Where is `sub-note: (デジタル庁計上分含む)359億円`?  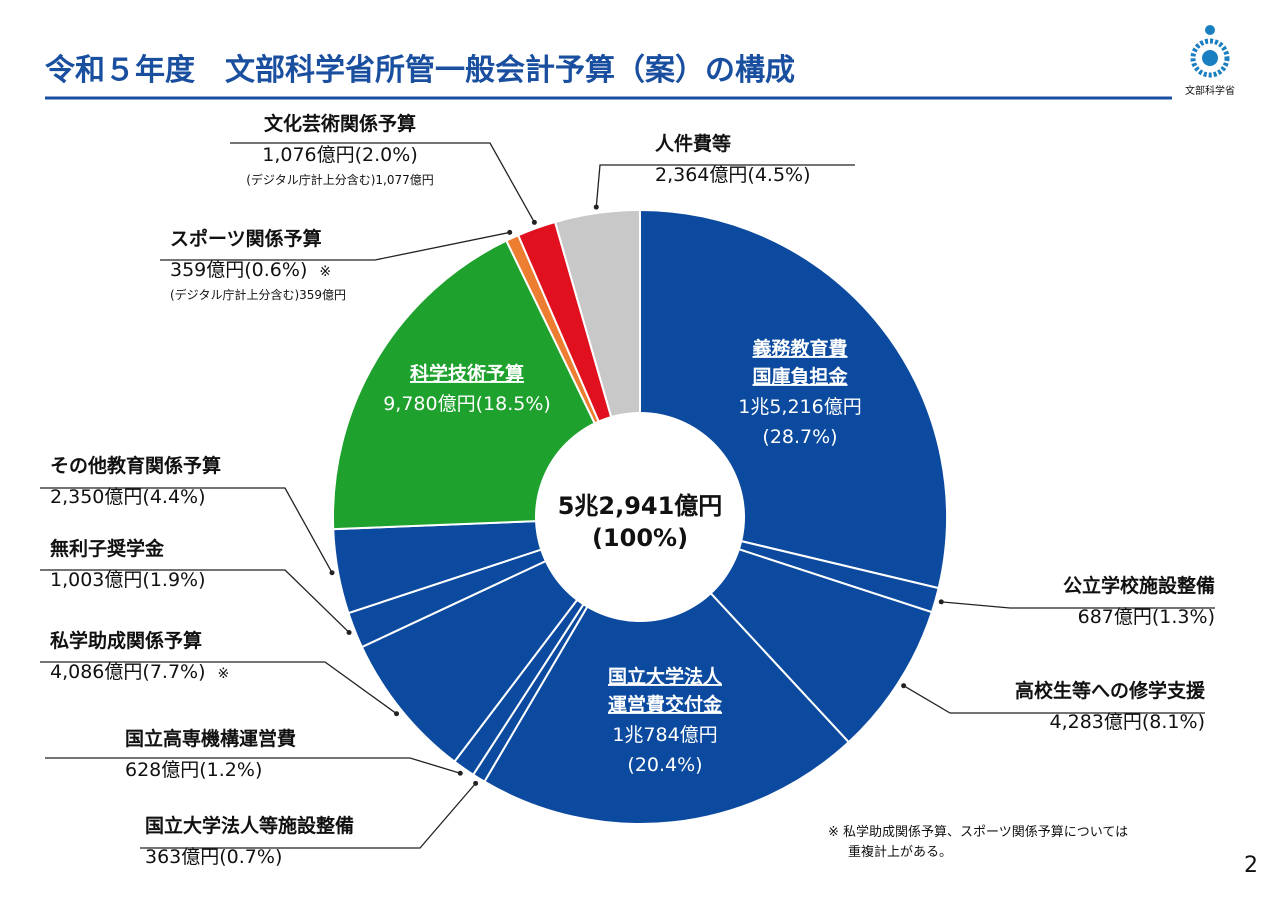 sub-note: (デジタル庁計上分含む)359億円 is located at coordinates (258, 294).